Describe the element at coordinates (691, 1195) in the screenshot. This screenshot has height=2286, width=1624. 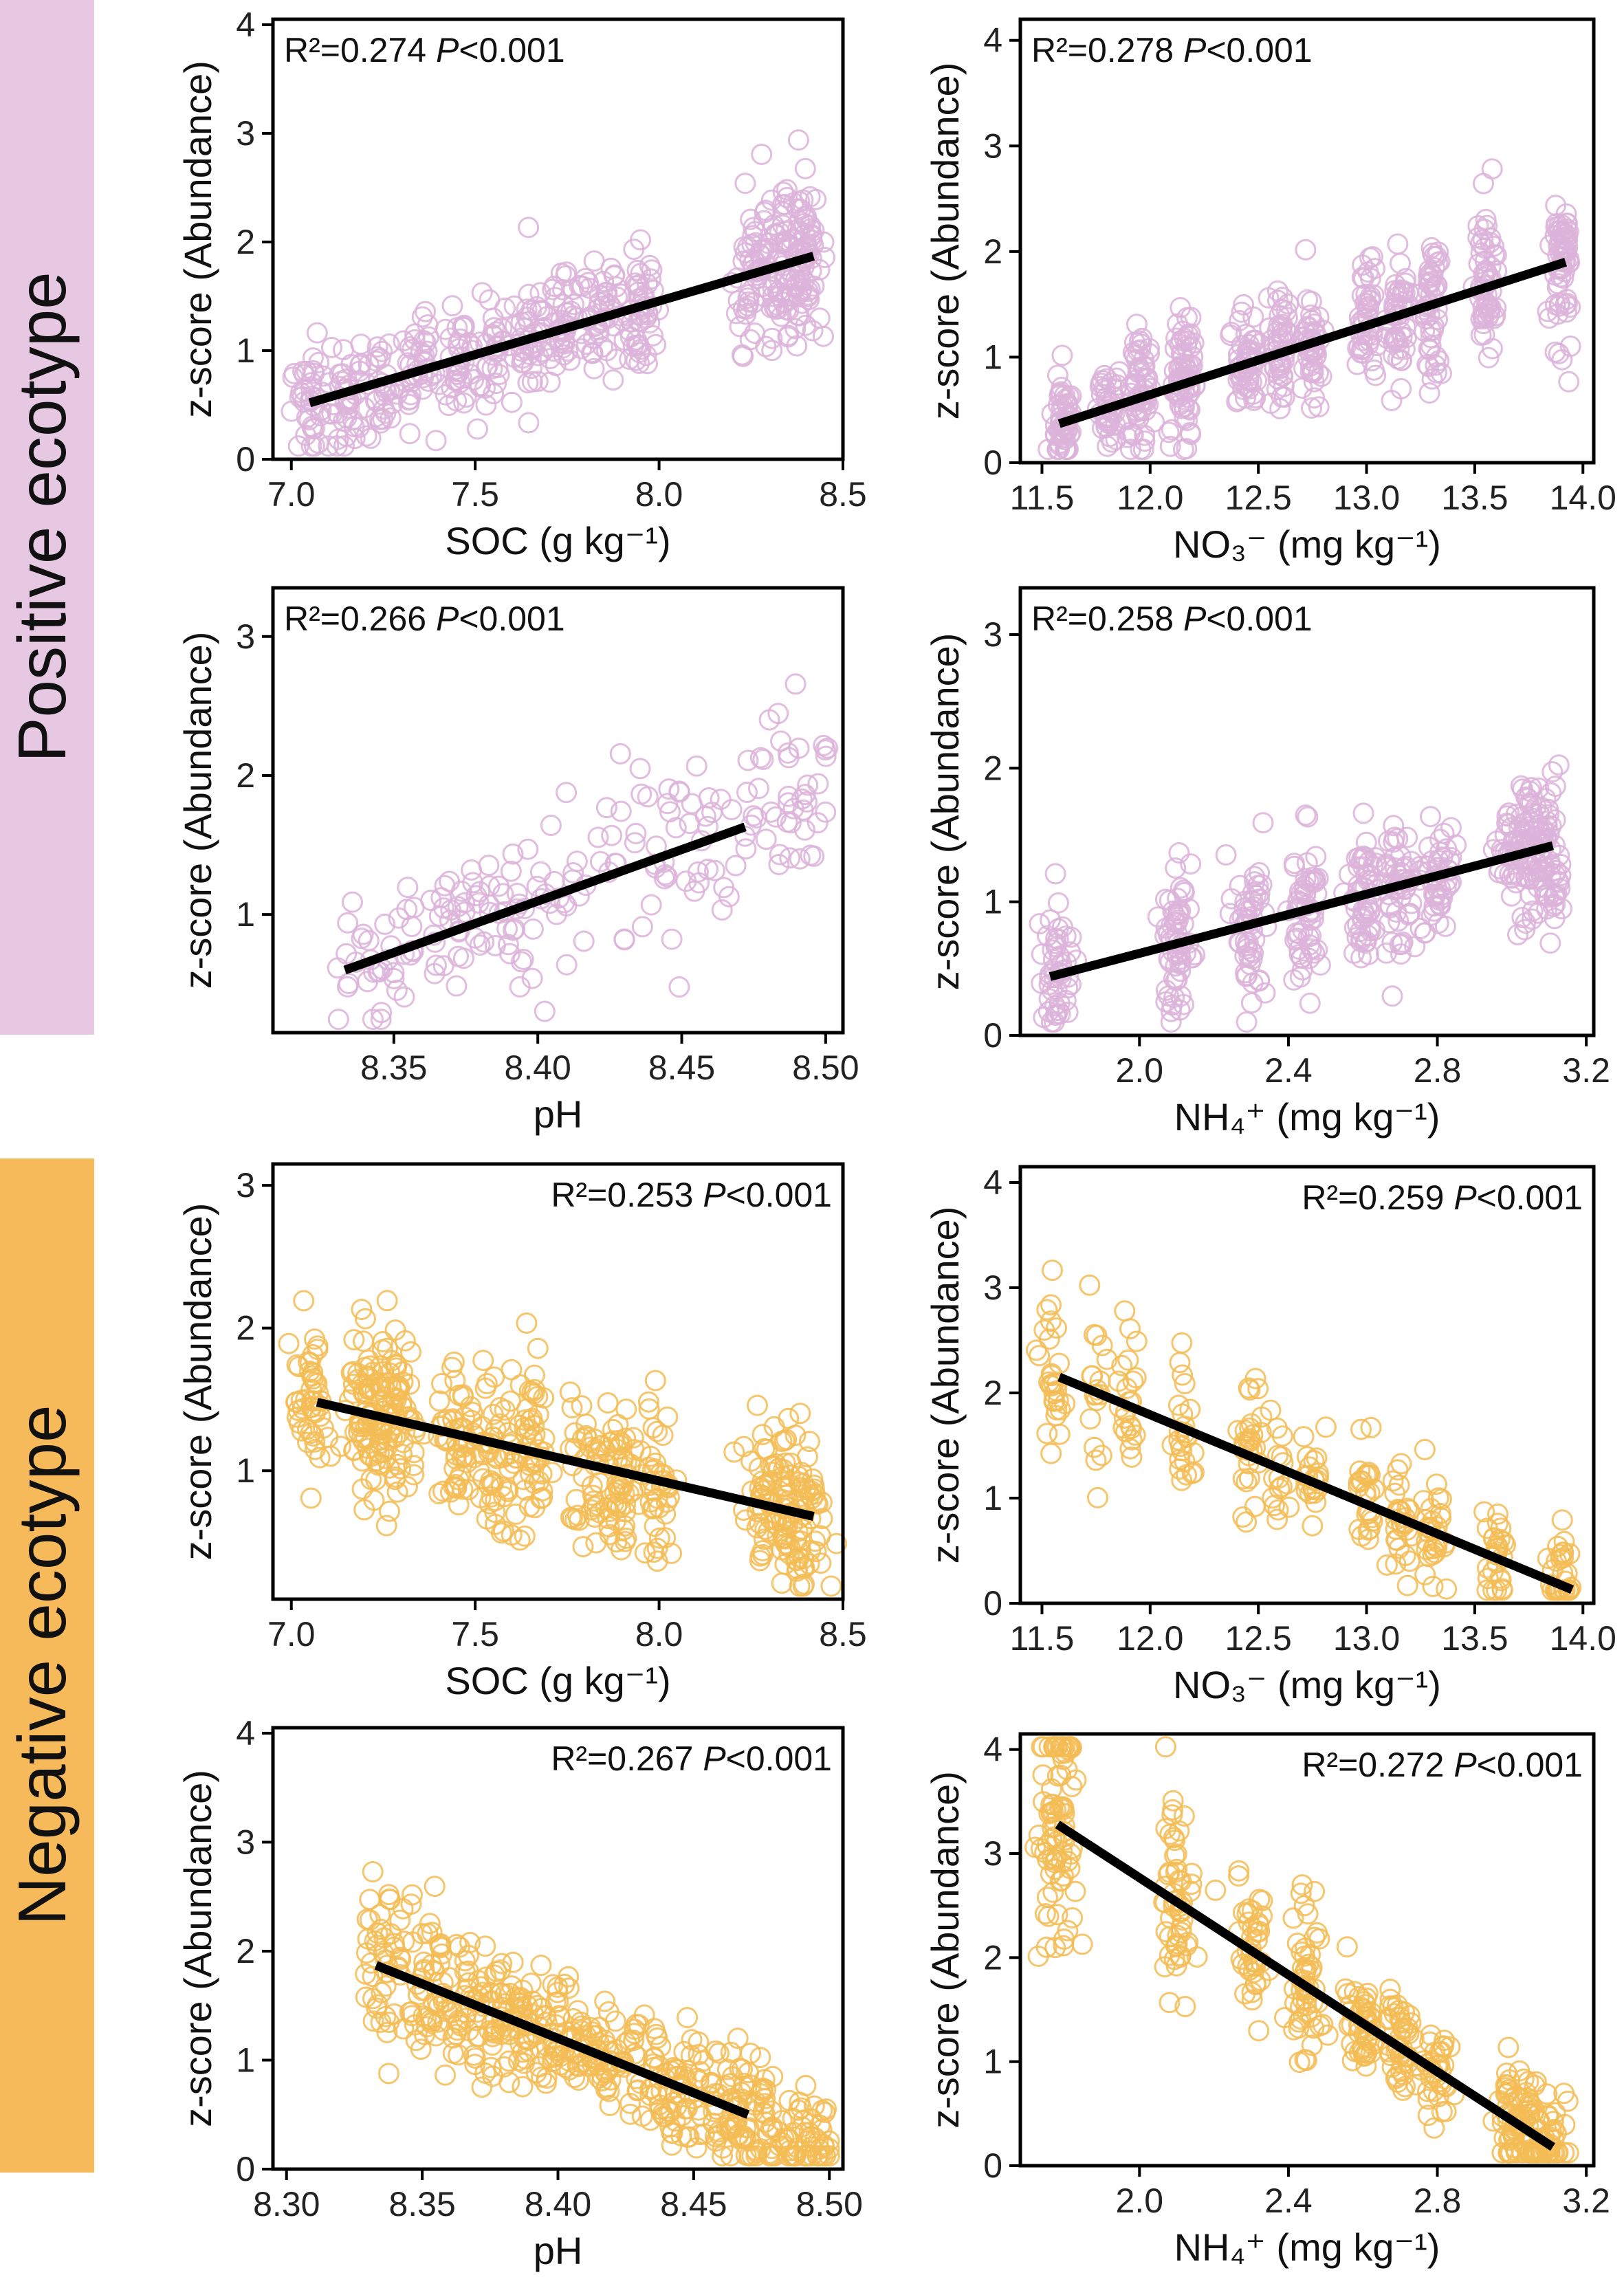
I see `stats-annotation: R²=0.253 P<0.001` at that location.